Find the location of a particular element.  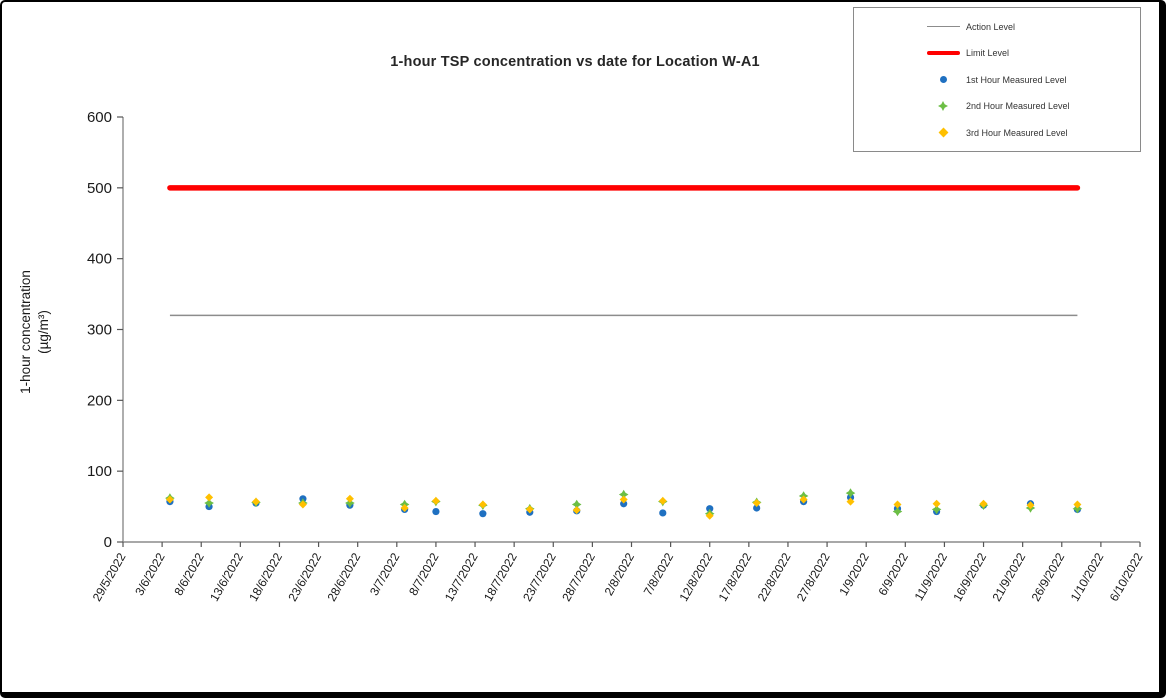

x-tick-label: 1/10/2022 is located at coordinates (1087, 577).